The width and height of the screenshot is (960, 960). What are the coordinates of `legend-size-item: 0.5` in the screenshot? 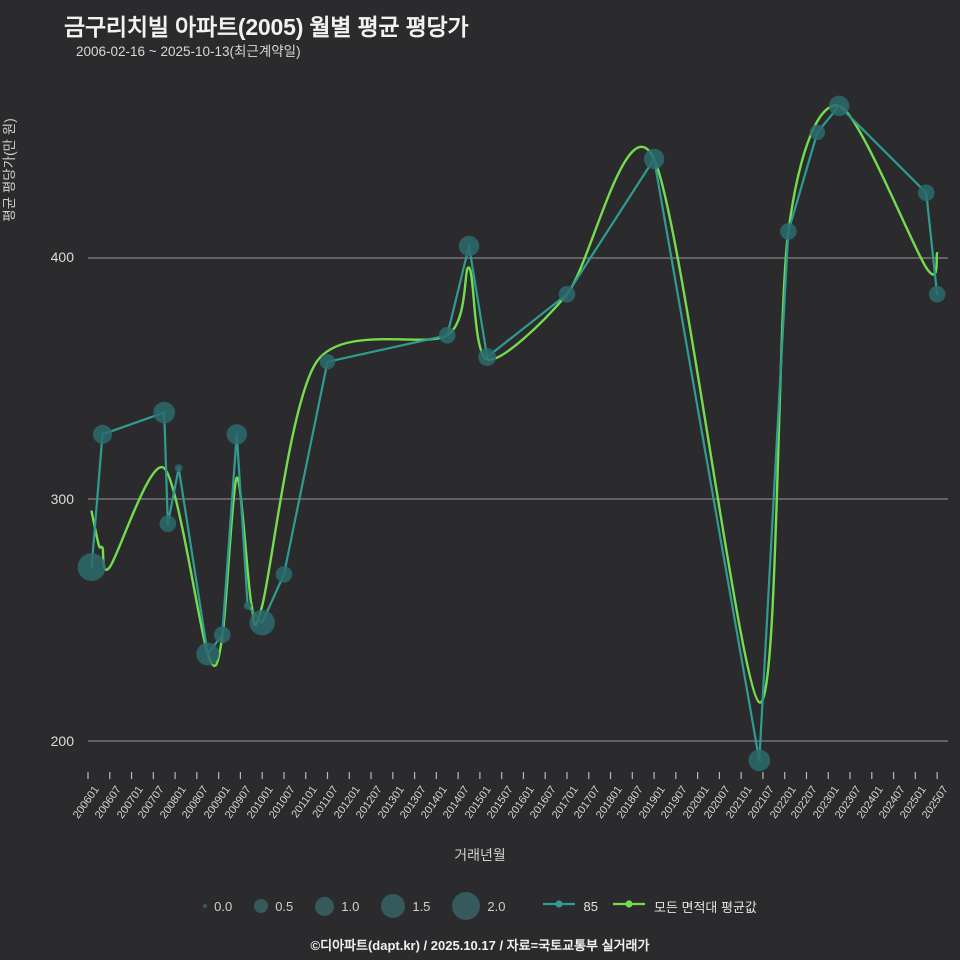 It's located at (273, 906).